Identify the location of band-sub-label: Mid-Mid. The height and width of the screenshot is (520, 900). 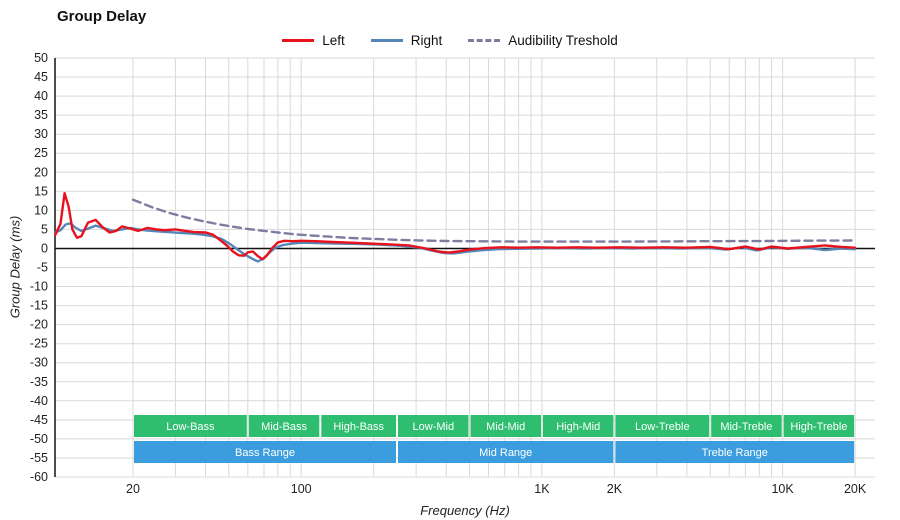
(505, 427).